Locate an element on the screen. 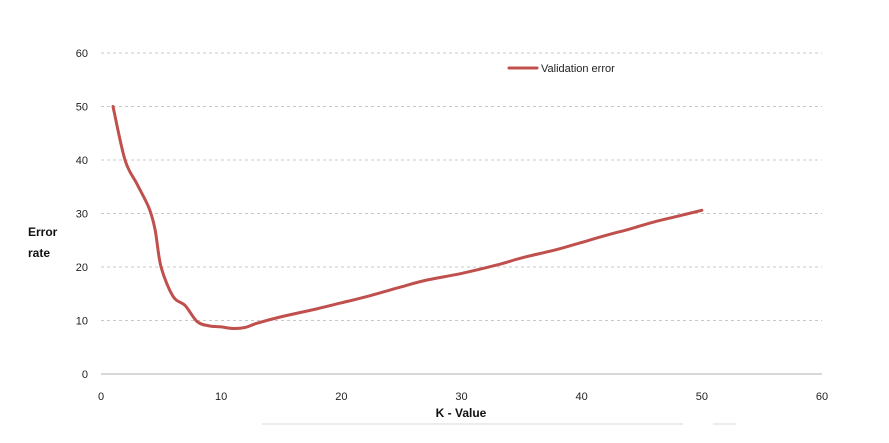 The image size is (889, 443). y-tick-label-30: 30 is located at coordinates (82, 215).